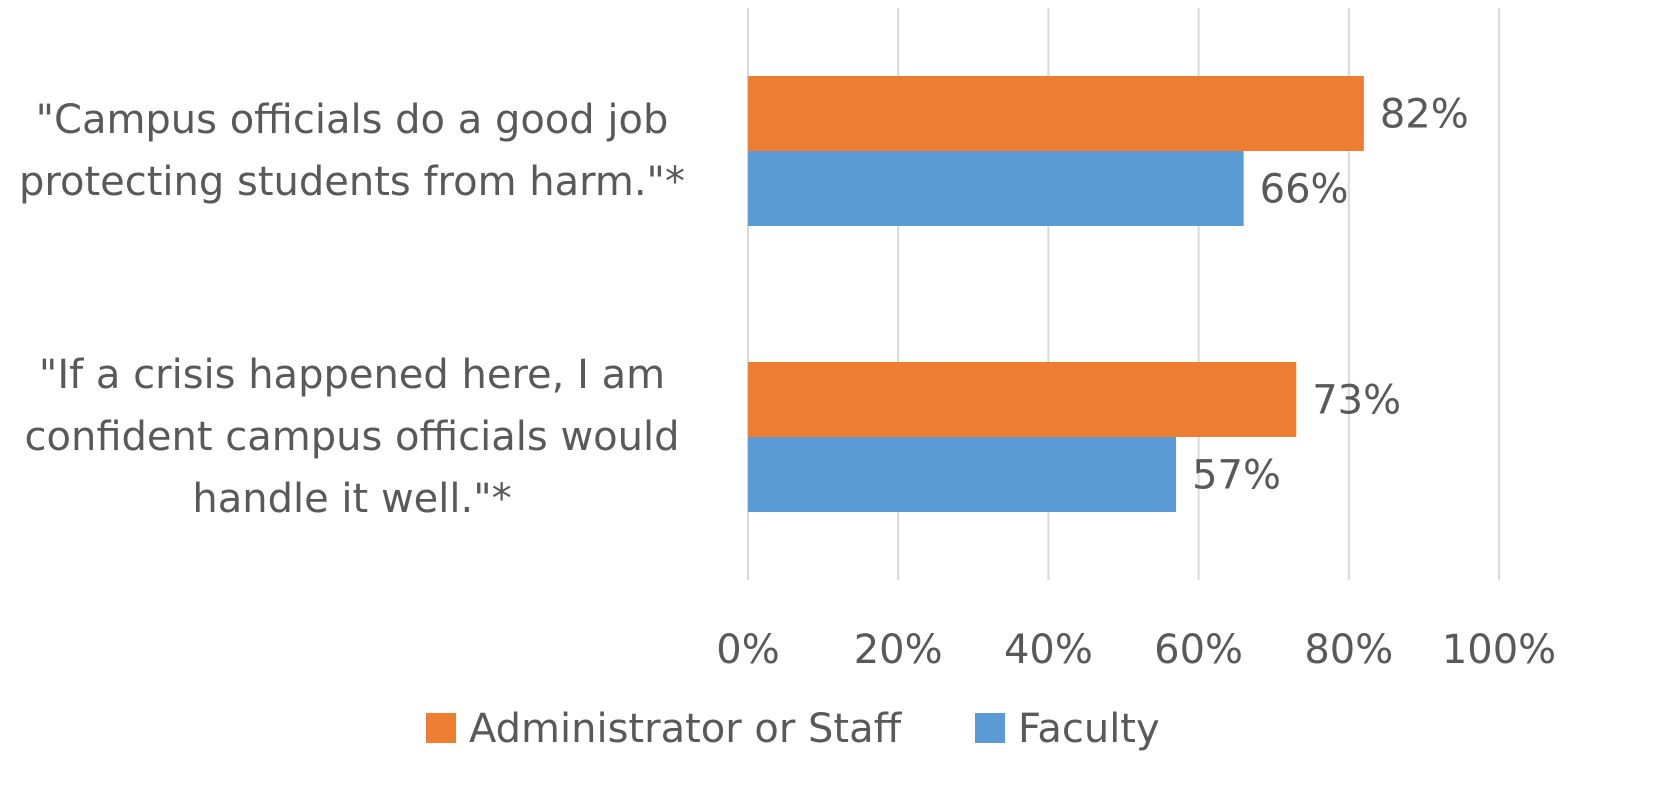  Describe the element at coordinates (352, 182) in the screenshot. I see `category-label-1-line-2: protecting students from harm."*` at that location.